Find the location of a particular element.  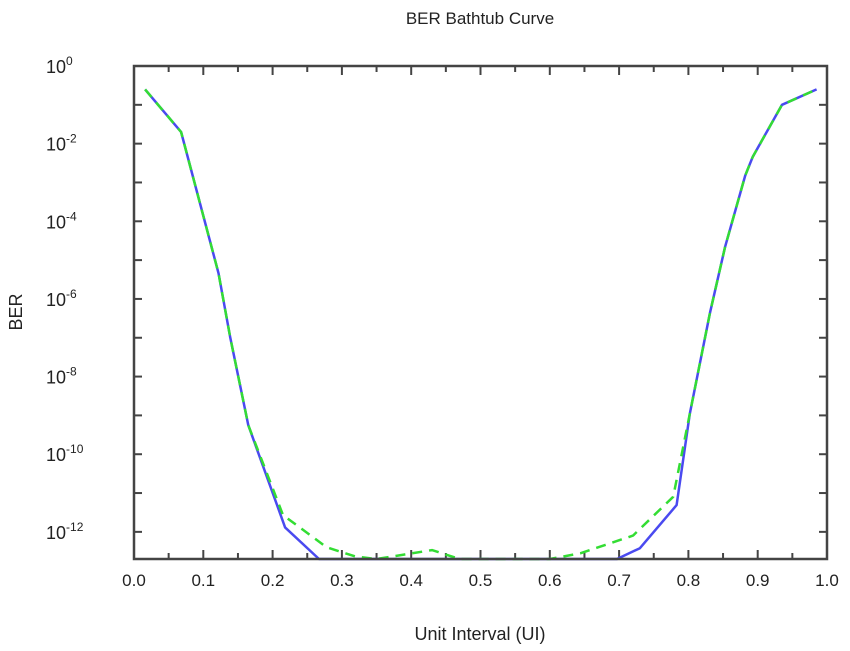

y-tick-label: 10⁻¹⁰ is located at coordinates (65, 453).